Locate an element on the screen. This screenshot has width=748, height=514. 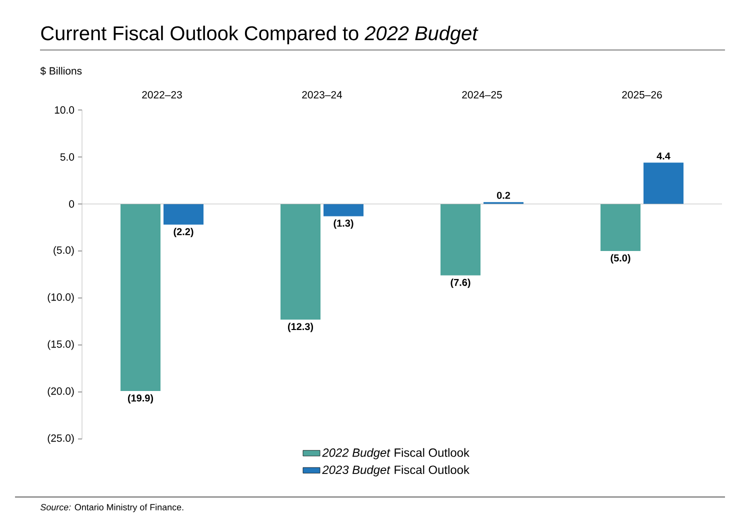
y-tick-label: (5.0) is located at coordinates (64, 251).